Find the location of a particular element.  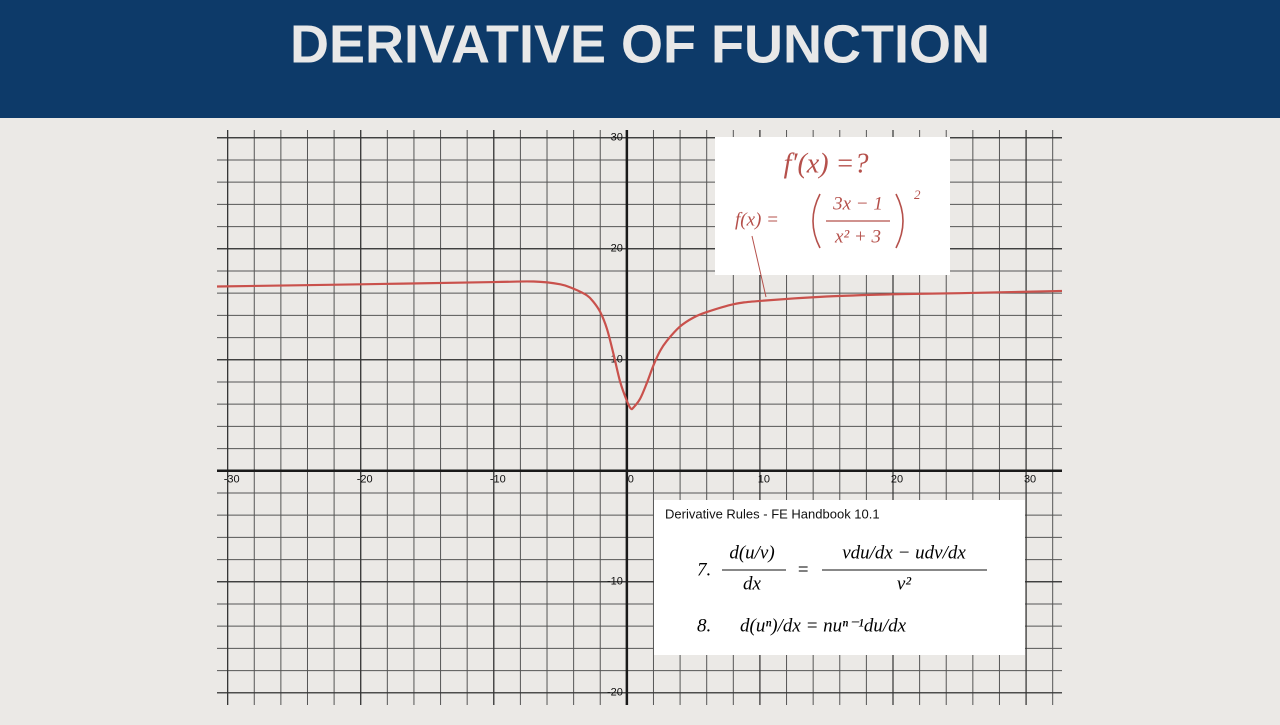

leader-line is located at coordinates (759, 266).